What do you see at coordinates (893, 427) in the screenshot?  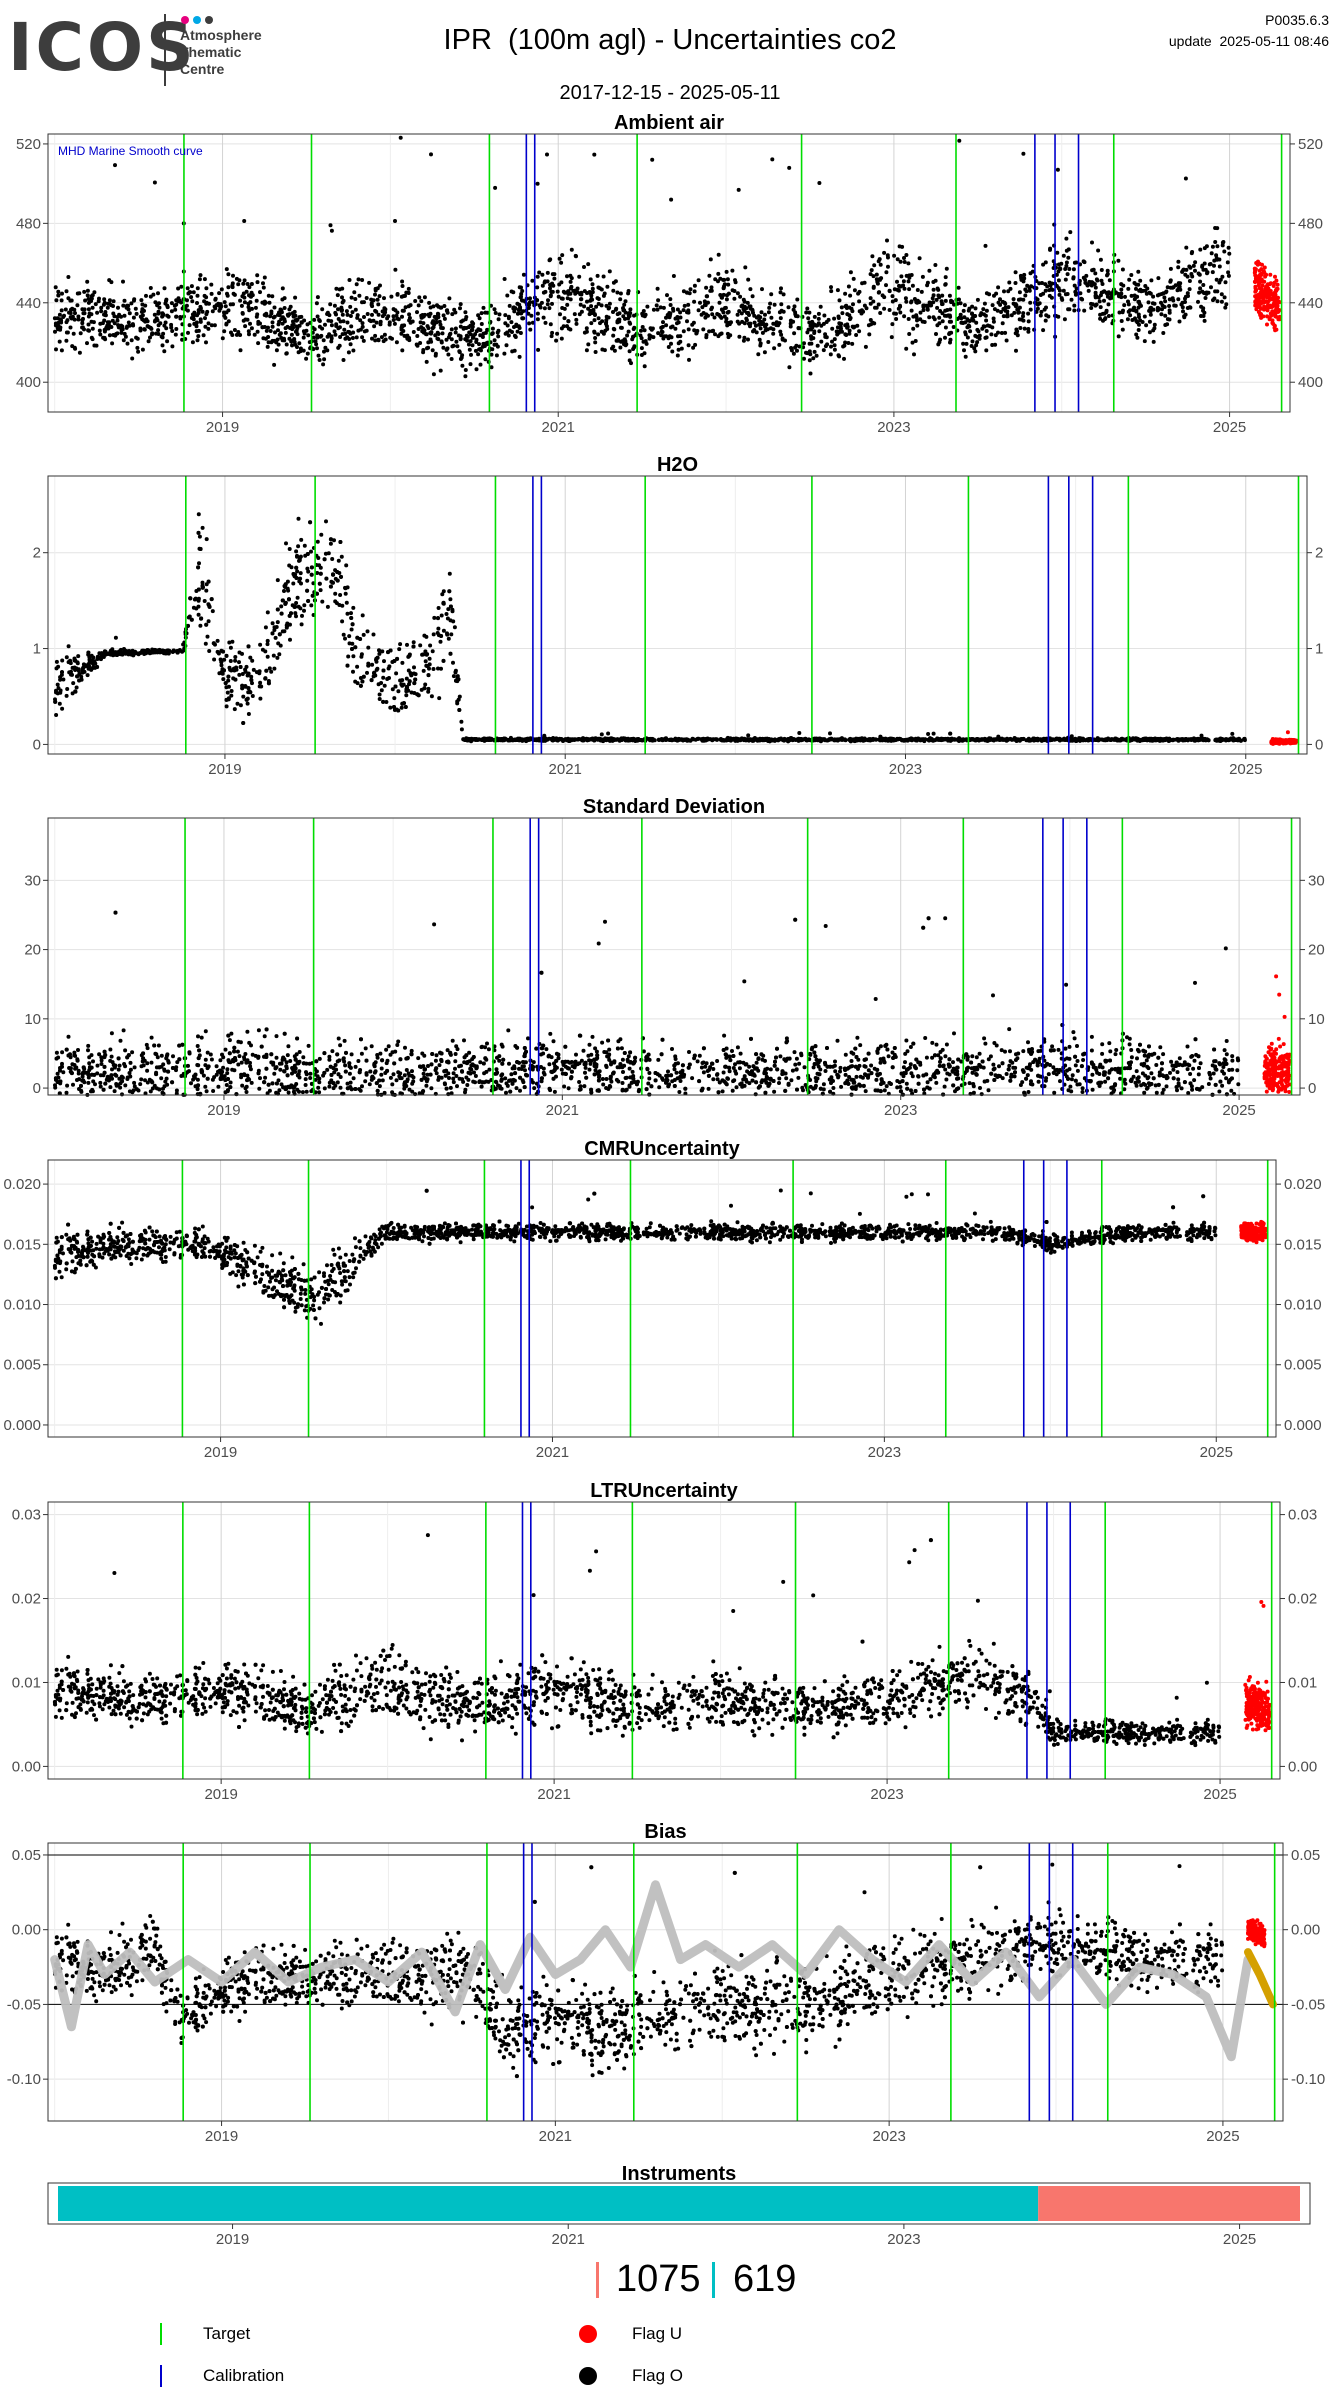 I see `x-tick-label: 2023` at bounding box center [893, 427].